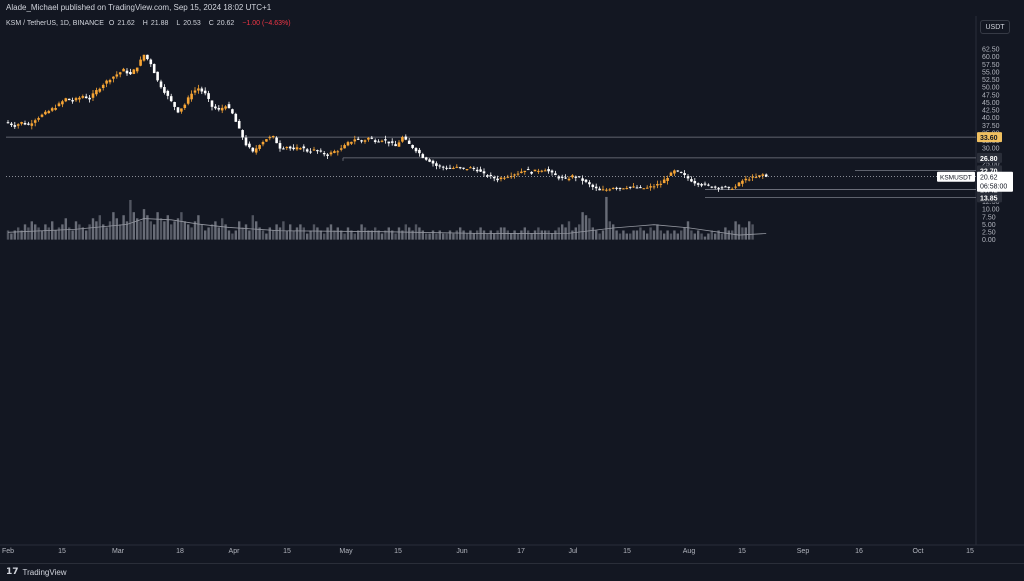  I want to click on volume-ma-line, so click(387, 227).